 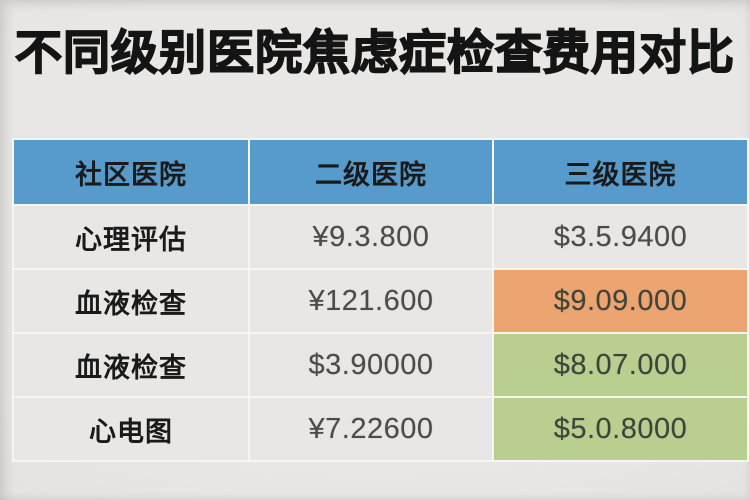 I want to click on table-cell-blood2-level2-cost: $3.90000, so click(x=371, y=365).